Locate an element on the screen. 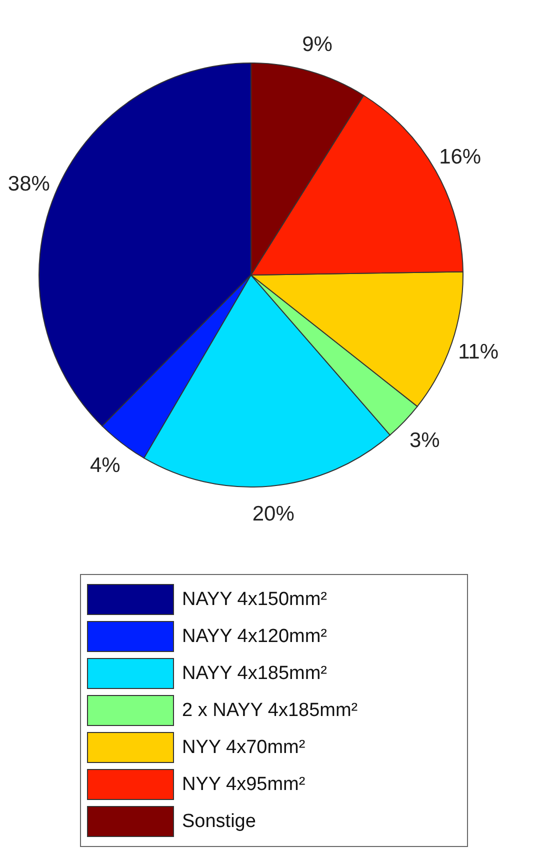 The width and height of the screenshot is (533, 866). legend-label: NYY 4x70mm² is located at coordinates (244, 747).